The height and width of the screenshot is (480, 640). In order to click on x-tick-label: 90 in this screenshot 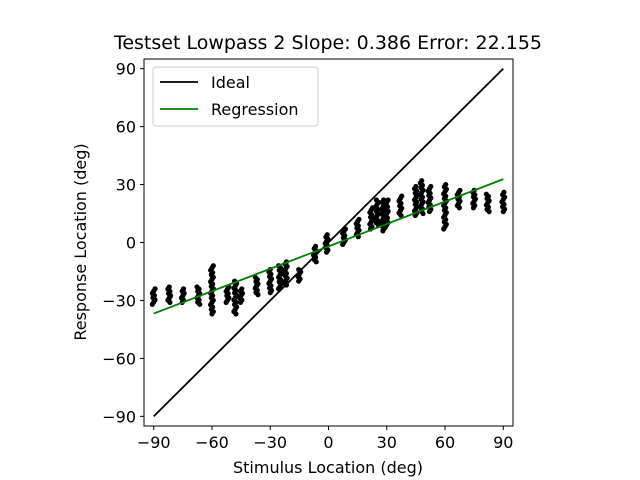, I will do `click(503, 442)`.